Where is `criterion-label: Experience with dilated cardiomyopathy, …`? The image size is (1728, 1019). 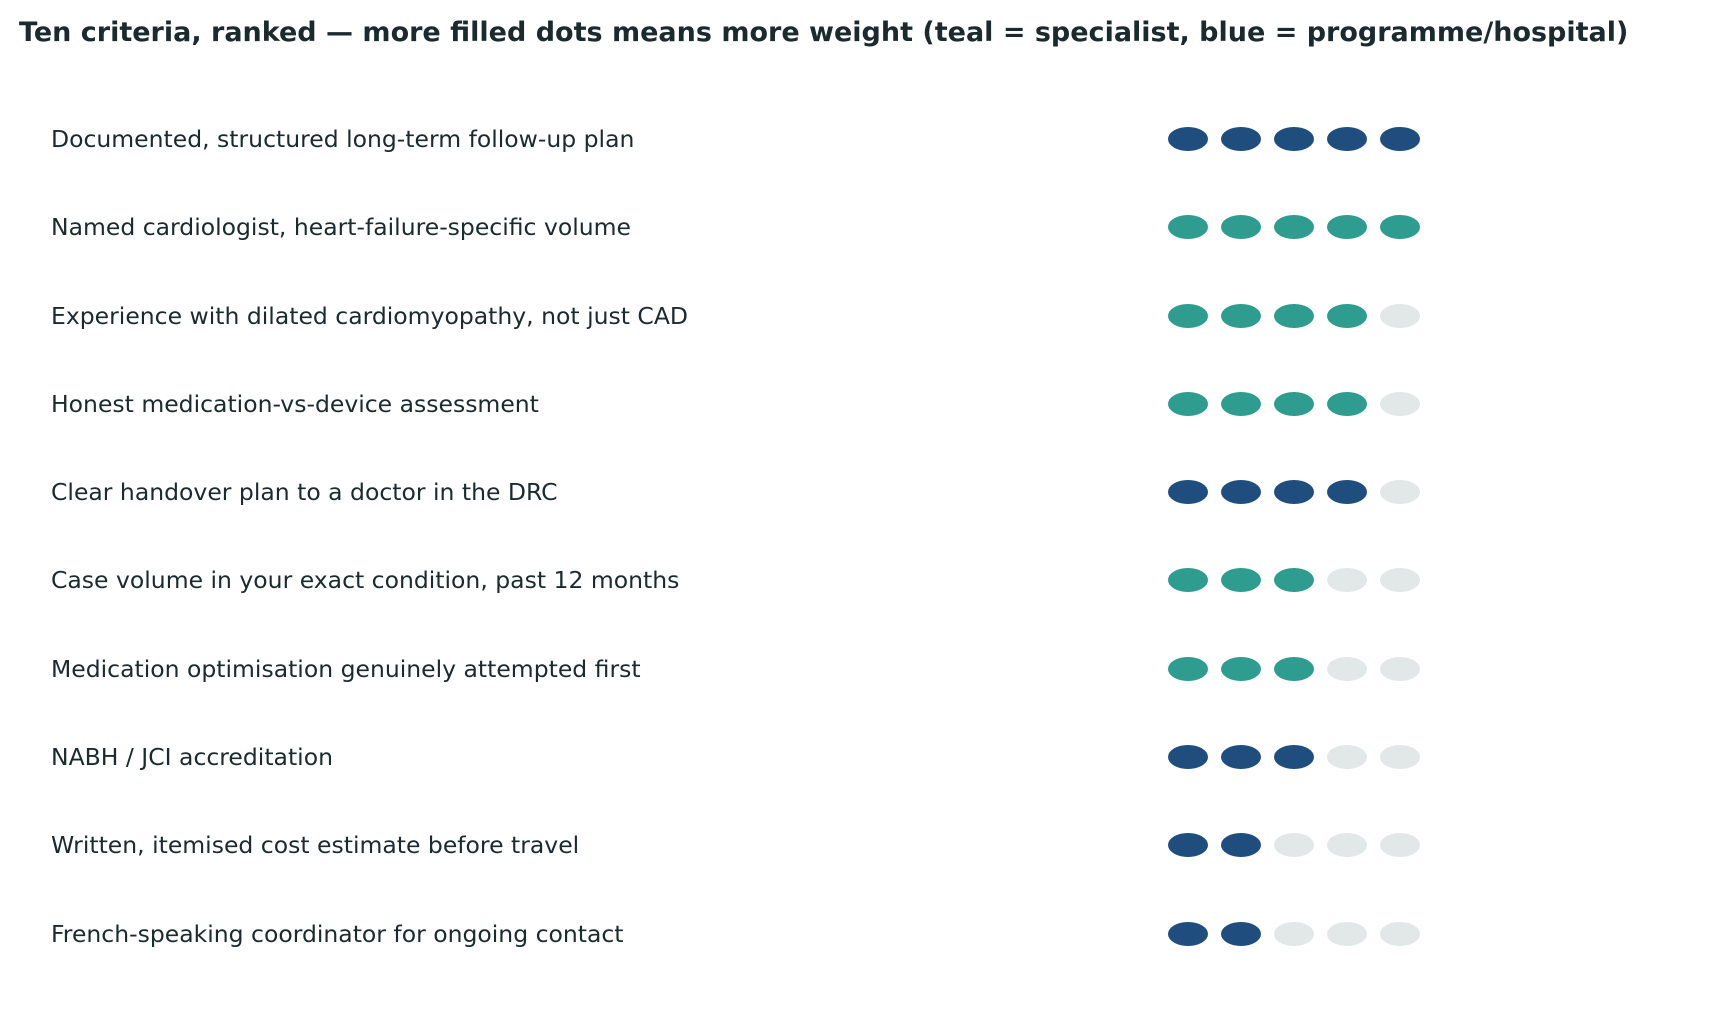 criterion-label: Experience with dilated cardiomyopathy, … is located at coordinates (370, 315).